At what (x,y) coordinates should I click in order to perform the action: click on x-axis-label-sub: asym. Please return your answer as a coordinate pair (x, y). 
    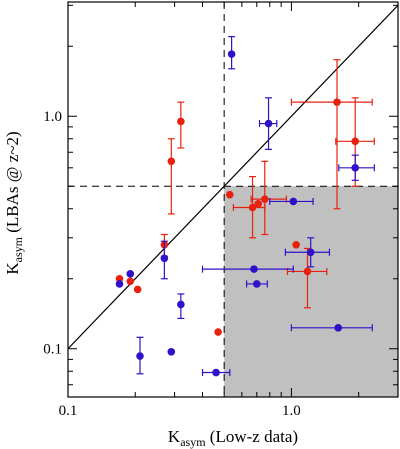
    Looking at the image, I should click on (193, 442).